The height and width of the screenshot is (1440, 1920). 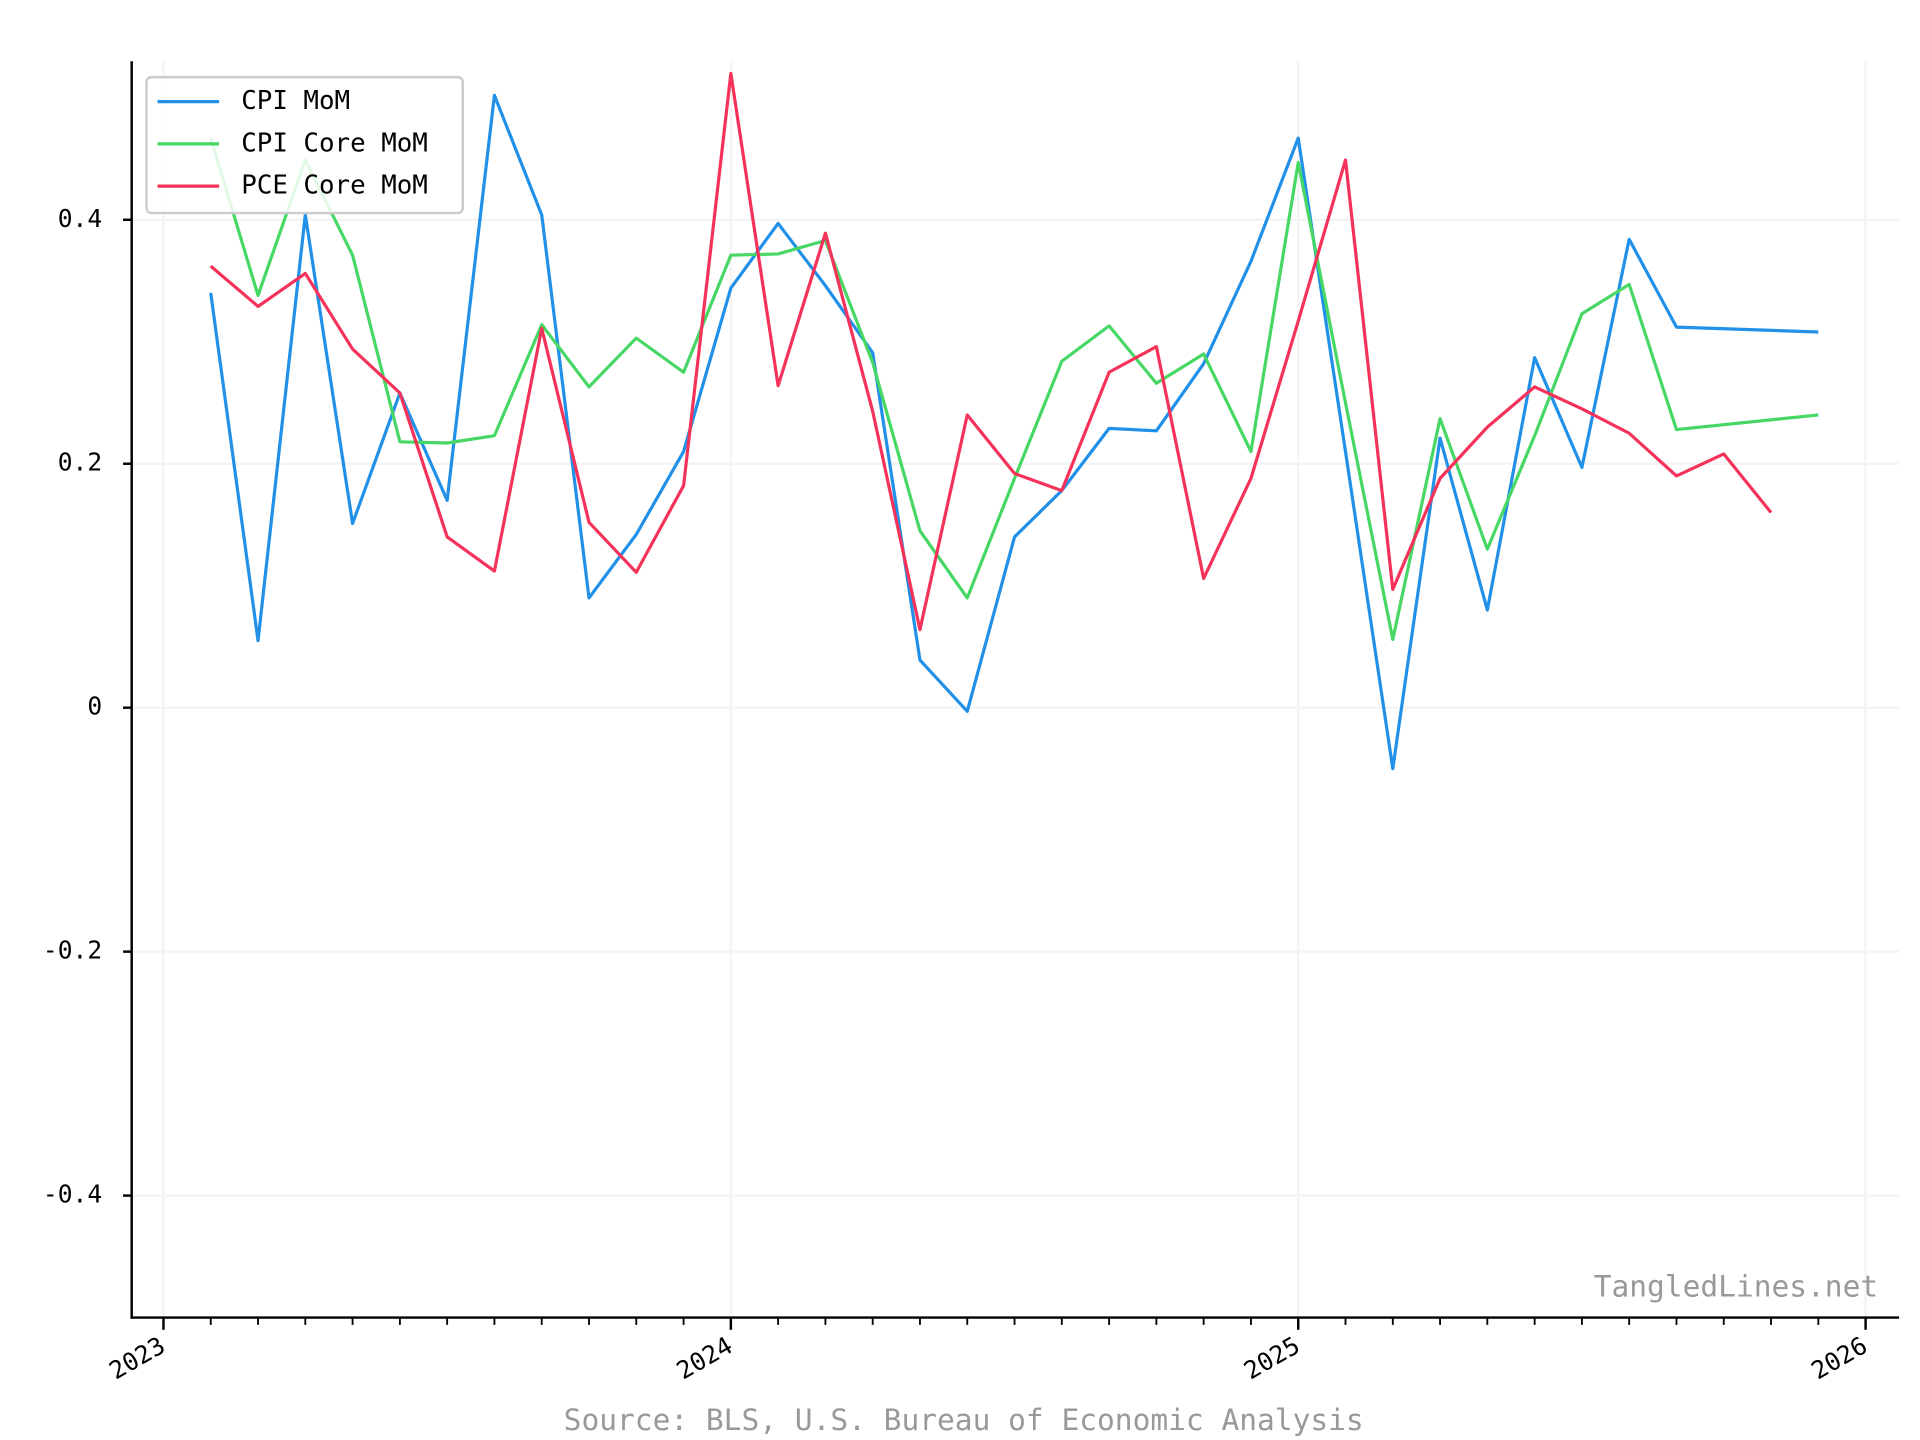 What do you see at coordinates (334, 186) in the screenshot?
I see `legend-label: PCE Core MoM` at bounding box center [334, 186].